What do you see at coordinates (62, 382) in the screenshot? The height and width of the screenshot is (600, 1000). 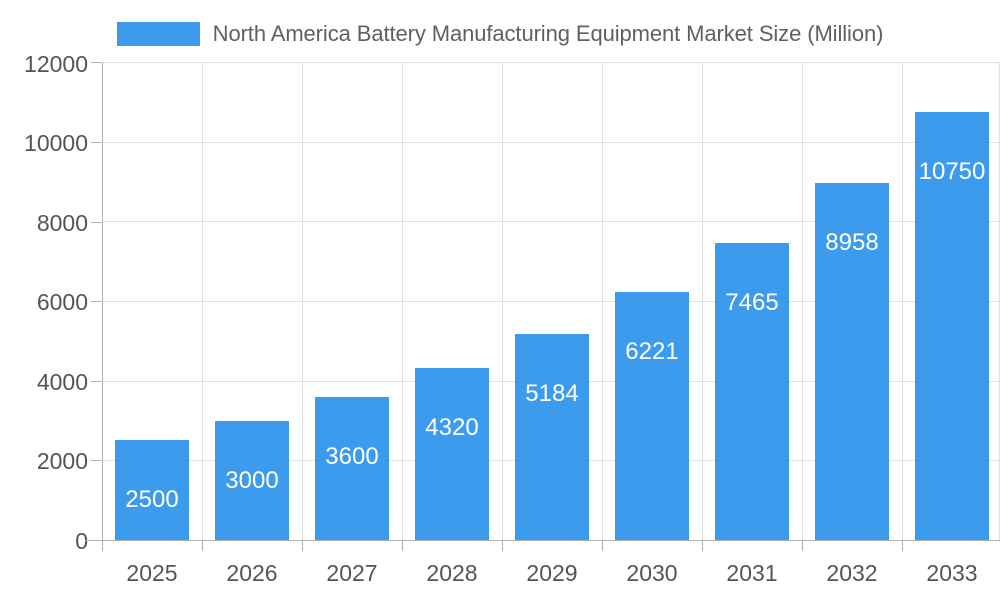 I see `y-tick-label-4000: 4000` at bounding box center [62, 382].